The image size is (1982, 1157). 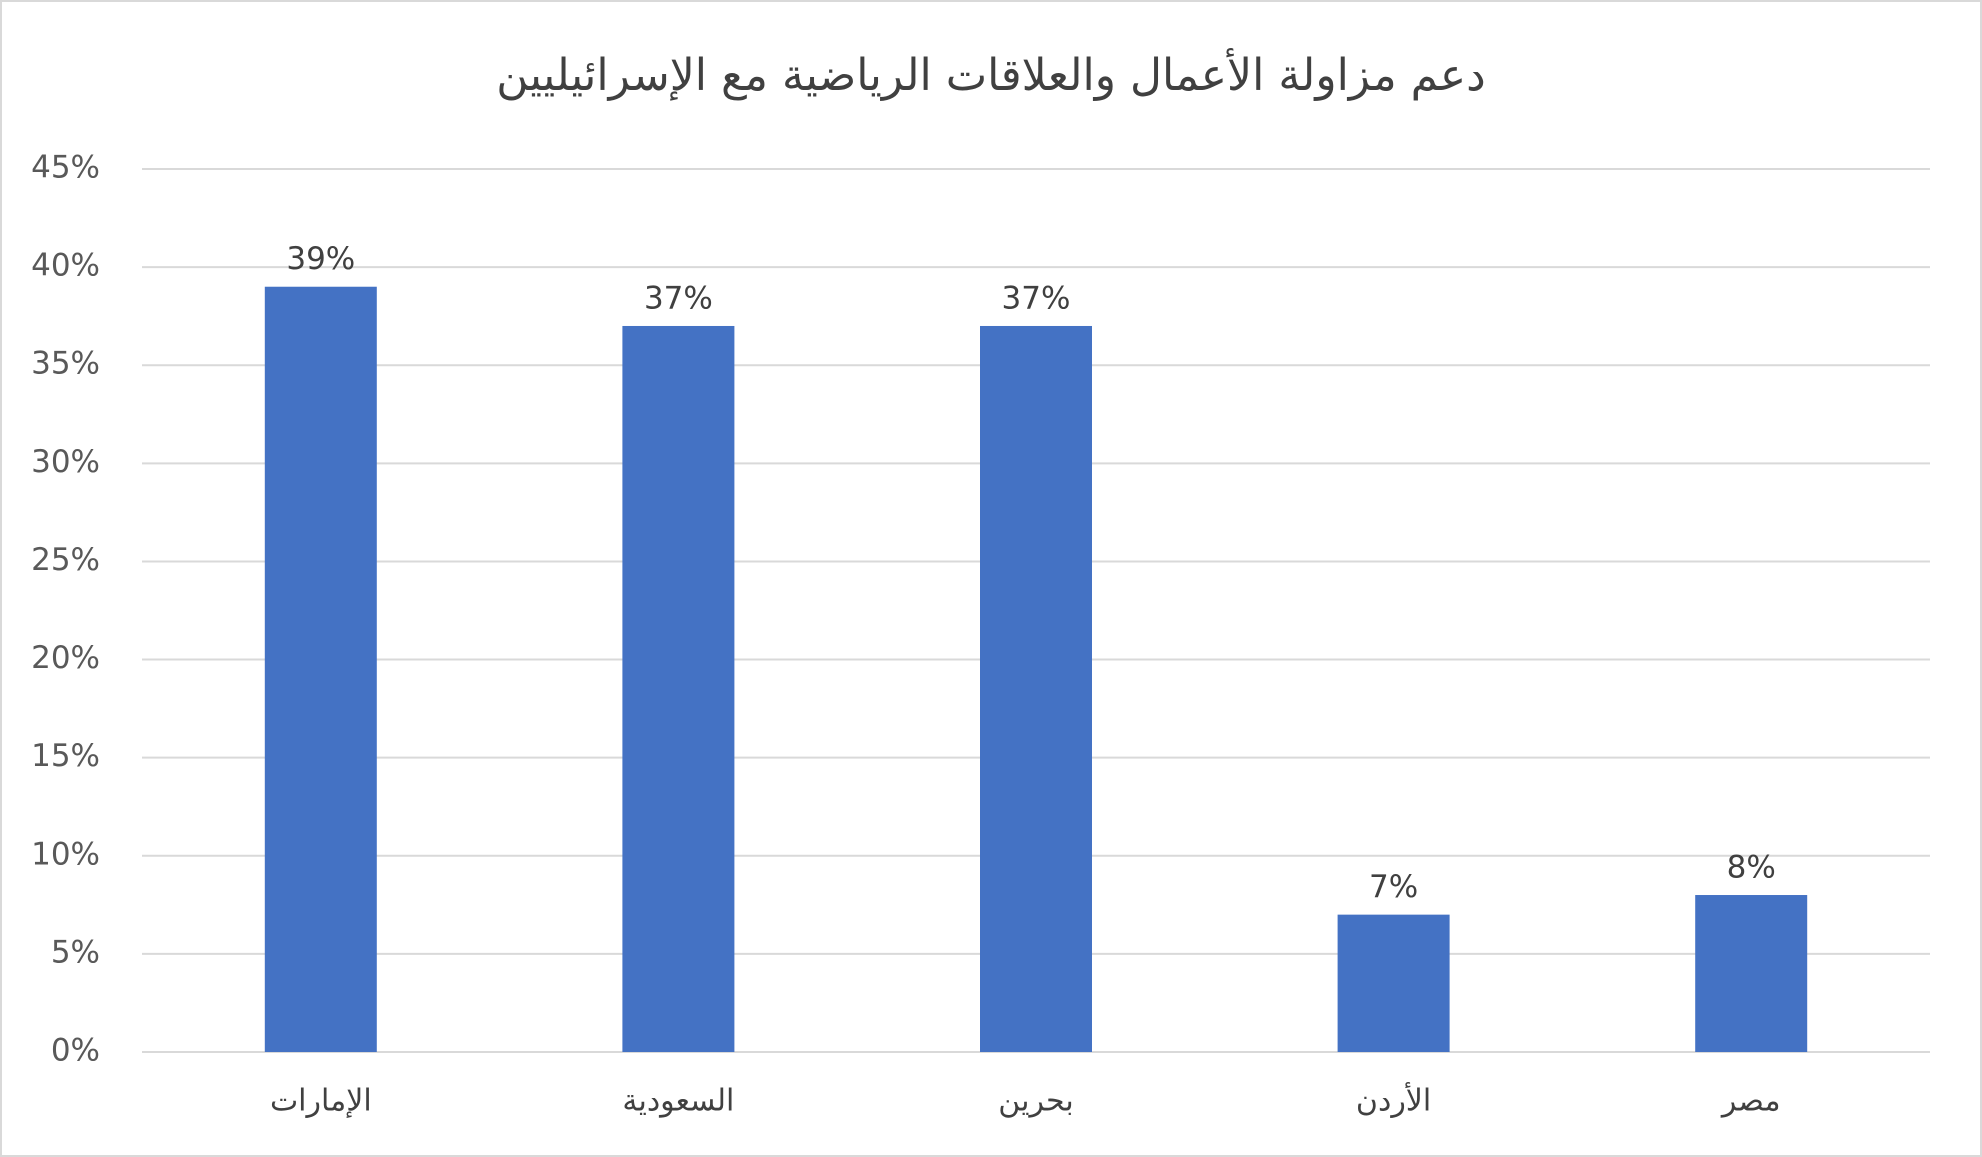 What do you see at coordinates (65, 266) in the screenshot?
I see `y-tick-label: 40%` at bounding box center [65, 266].